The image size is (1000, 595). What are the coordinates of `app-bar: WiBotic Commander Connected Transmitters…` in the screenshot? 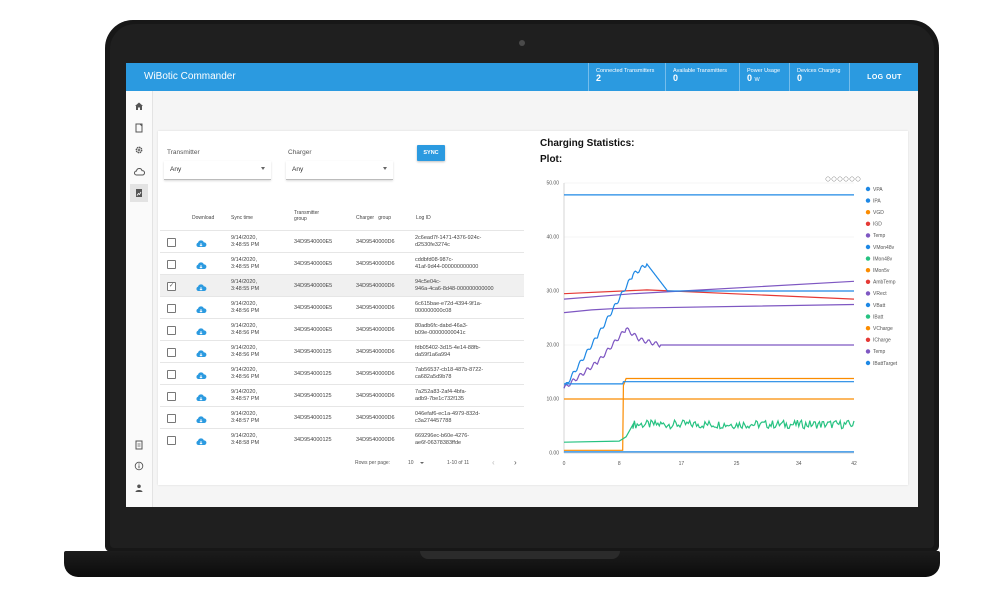 It's located at (522, 77).